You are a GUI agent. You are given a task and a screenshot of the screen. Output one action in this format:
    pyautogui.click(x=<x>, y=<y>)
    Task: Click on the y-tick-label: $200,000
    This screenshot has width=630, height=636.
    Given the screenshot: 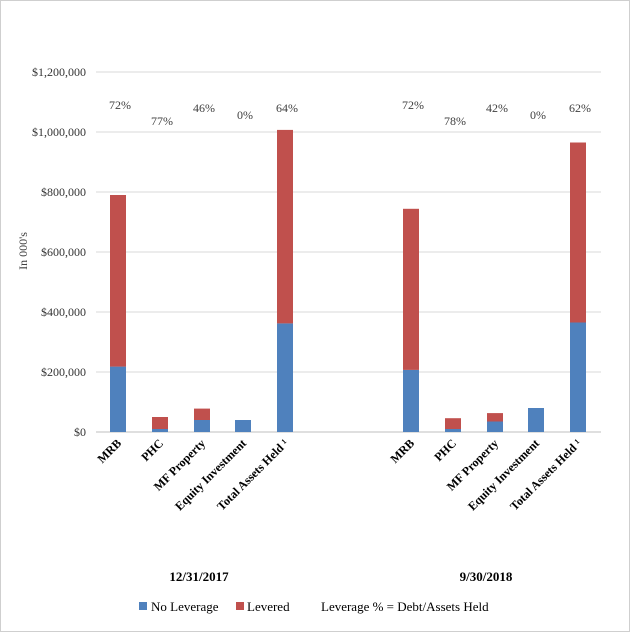 What is the action you would take?
    pyautogui.click(x=63, y=372)
    